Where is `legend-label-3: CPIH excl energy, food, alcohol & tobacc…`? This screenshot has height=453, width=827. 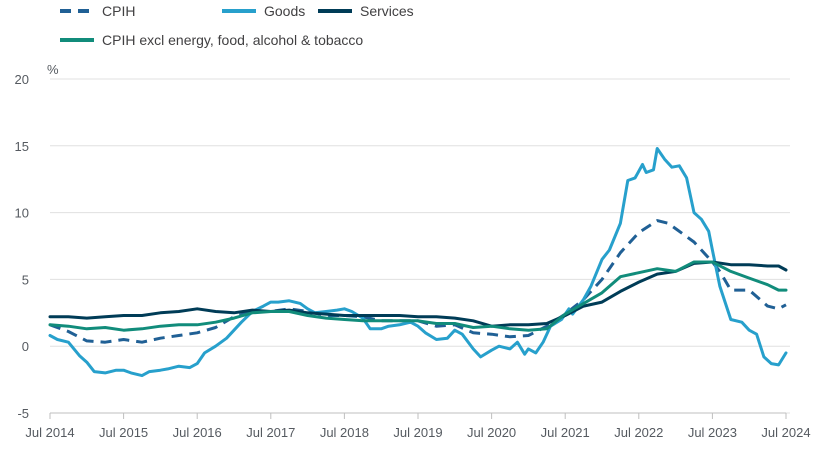
legend-label-3: CPIH excl energy, food, alcohol & tobacc… is located at coordinates (232, 40).